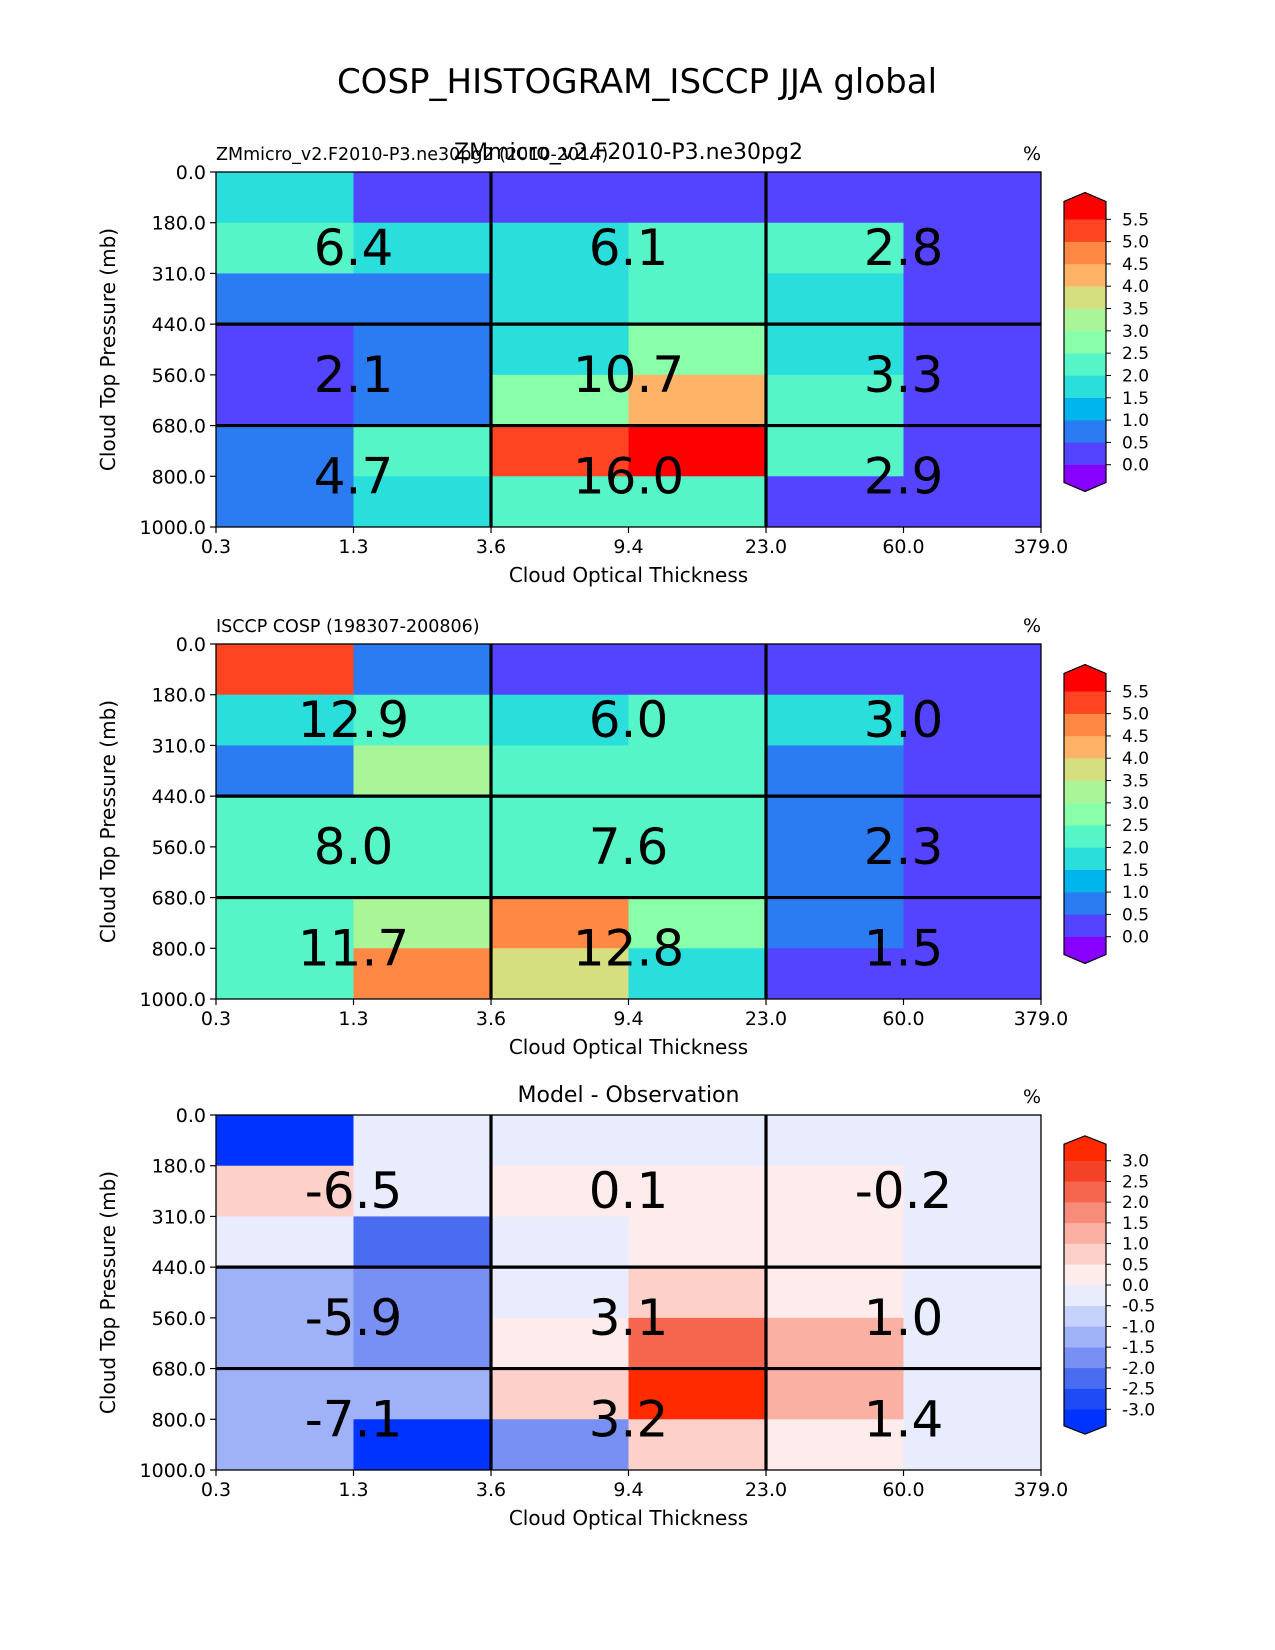 This screenshot has width=1275, height=1650. What do you see at coordinates (1135, 1162) in the screenshot?
I see `colorbar-tick-label: 3.0` at bounding box center [1135, 1162].